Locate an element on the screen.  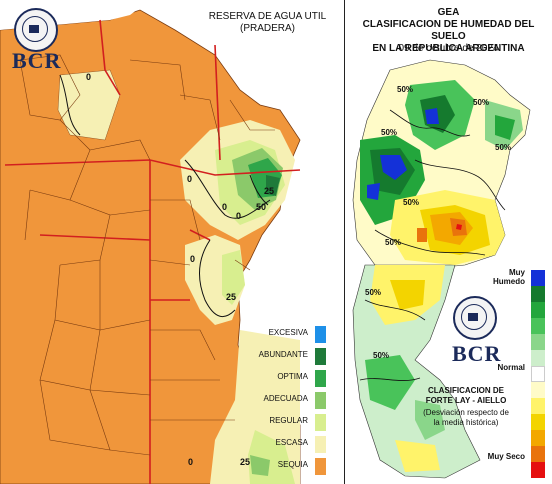
left-map-title: RESERVA DE AGUA UTIL (PRADERA) is located at coordinates (267, 23).